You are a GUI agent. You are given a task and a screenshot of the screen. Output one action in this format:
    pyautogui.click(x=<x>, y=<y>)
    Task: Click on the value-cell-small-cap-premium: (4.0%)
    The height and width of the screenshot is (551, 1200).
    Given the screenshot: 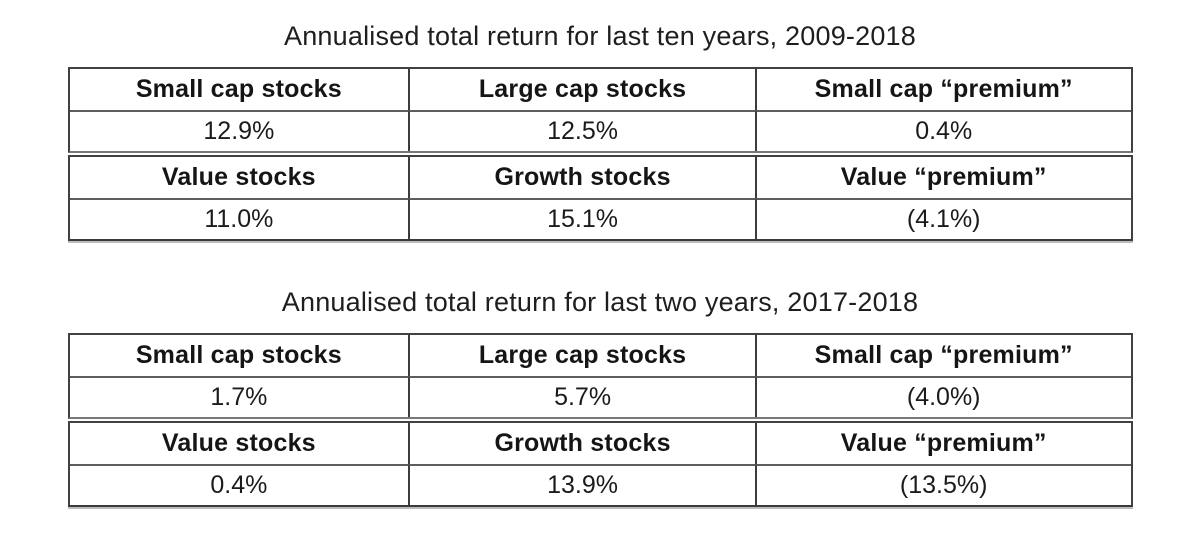 What is the action you would take?
    pyautogui.click(x=942, y=396)
    